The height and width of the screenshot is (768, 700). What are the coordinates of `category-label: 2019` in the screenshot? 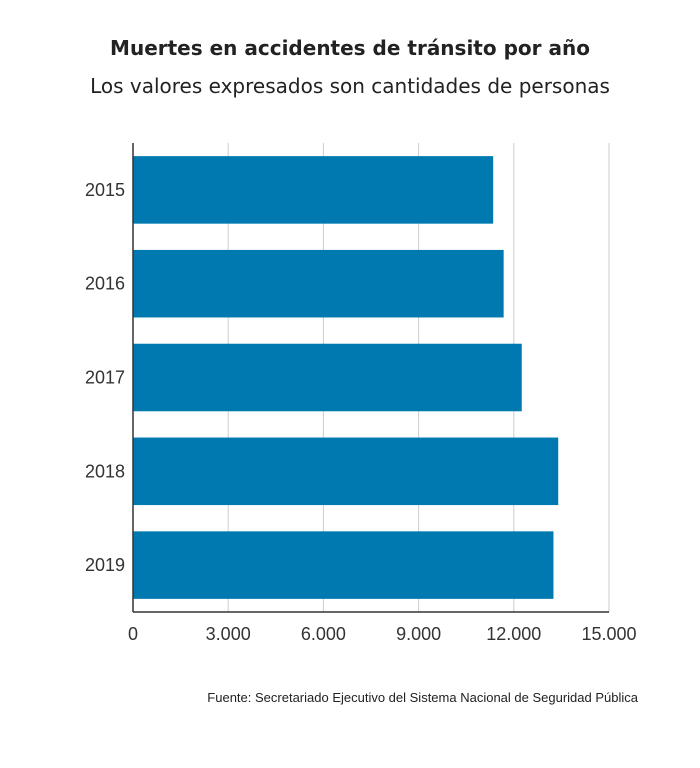 It's located at (105, 565).